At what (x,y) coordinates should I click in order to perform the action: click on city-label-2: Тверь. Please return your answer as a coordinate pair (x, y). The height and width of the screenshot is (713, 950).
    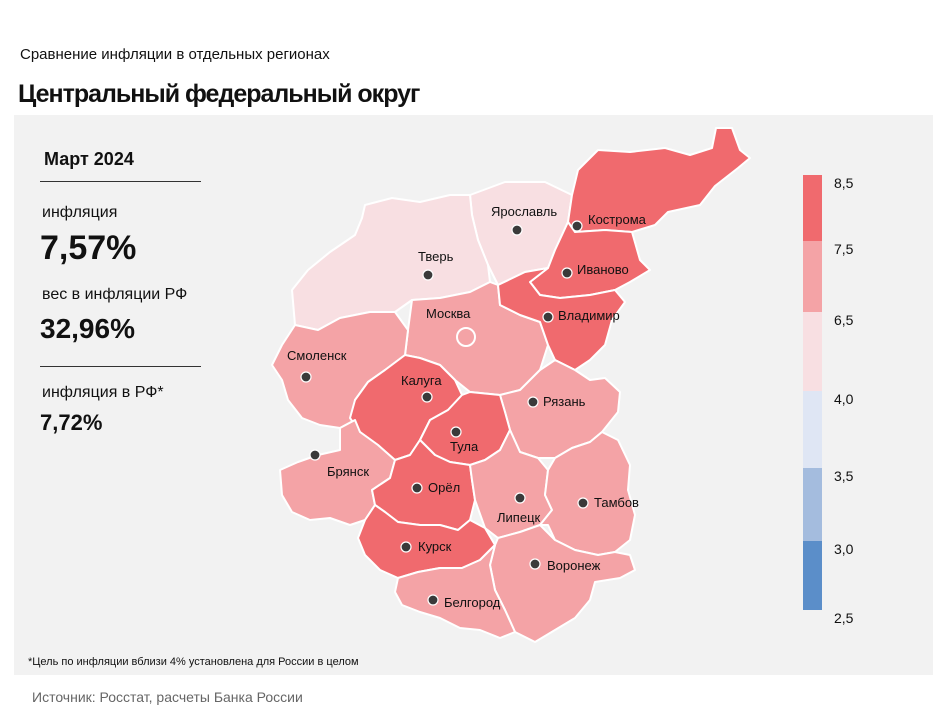
    Looking at the image, I should click on (436, 256).